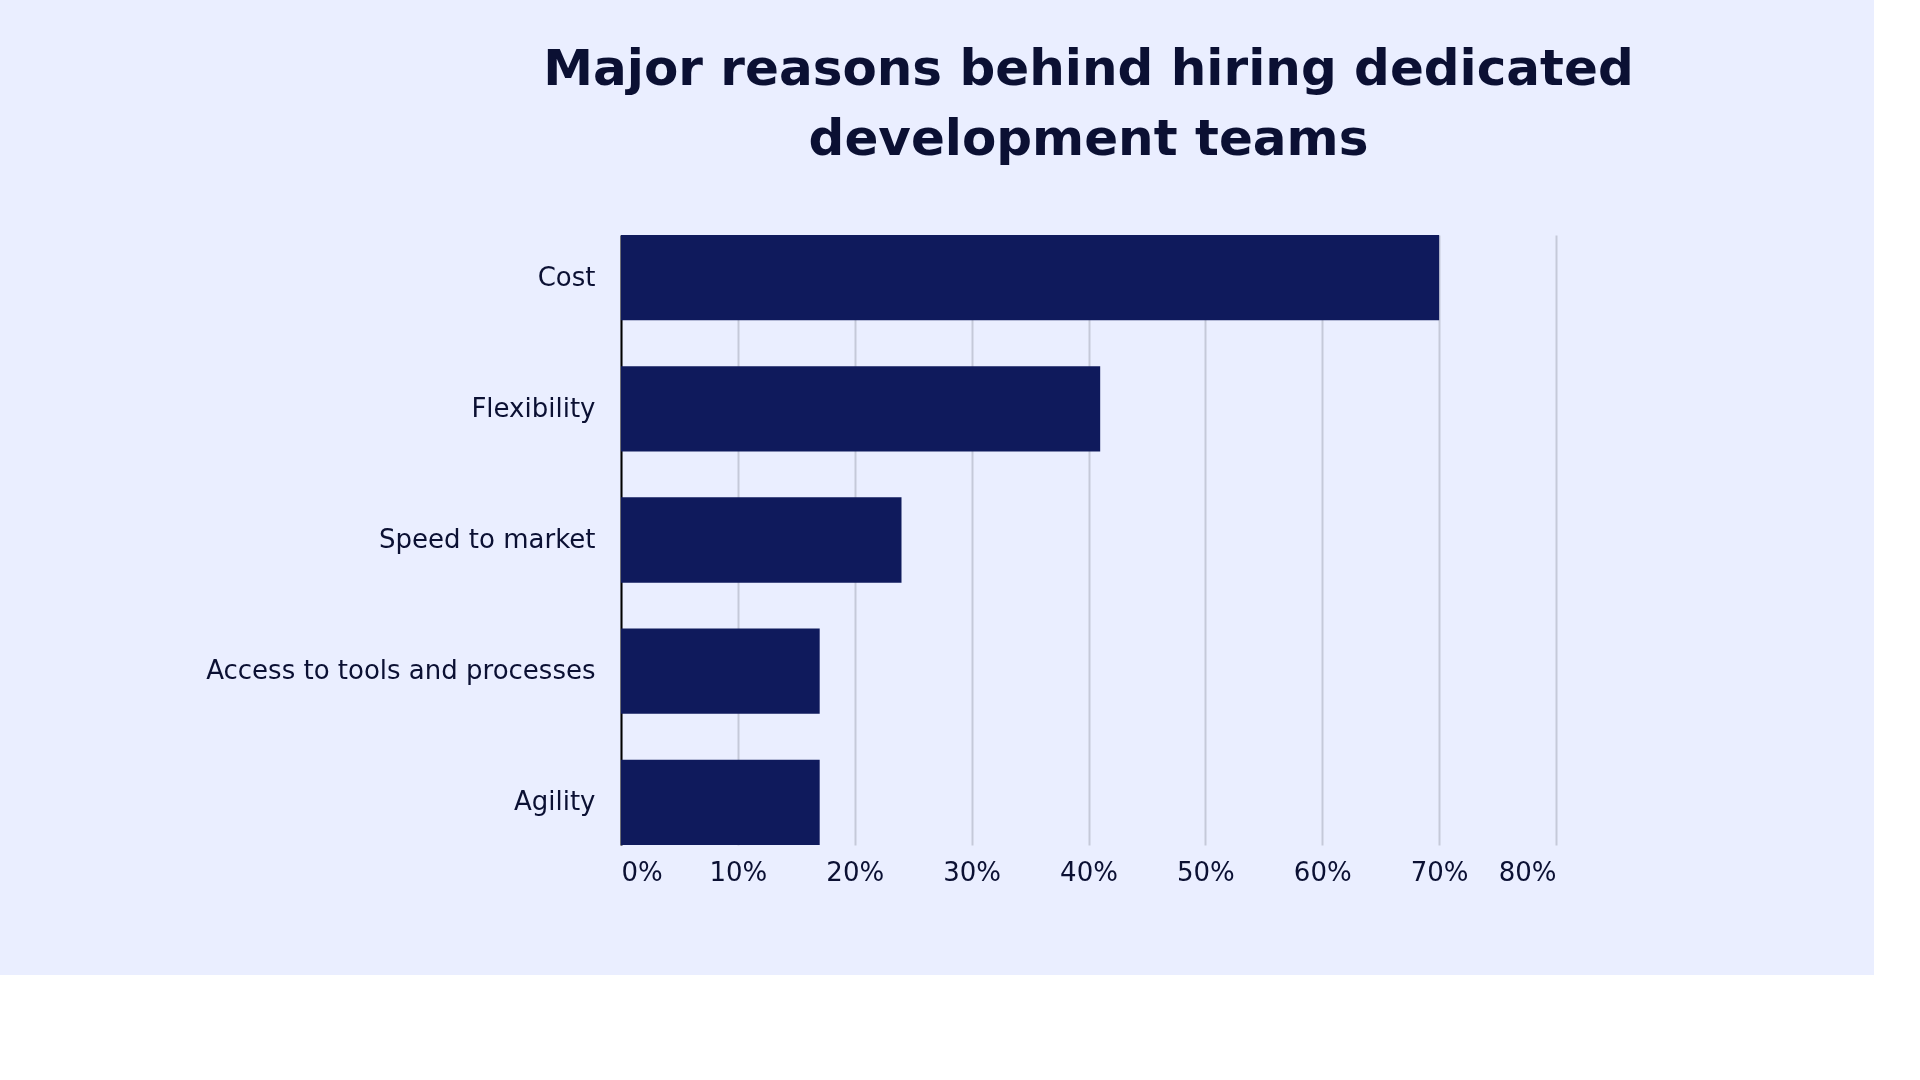 The width and height of the screenshot is (1920, 1080). Describe the element at coordinates (1527, 871) in the screenshot. I see `x-tick-label: 80%` at that location.